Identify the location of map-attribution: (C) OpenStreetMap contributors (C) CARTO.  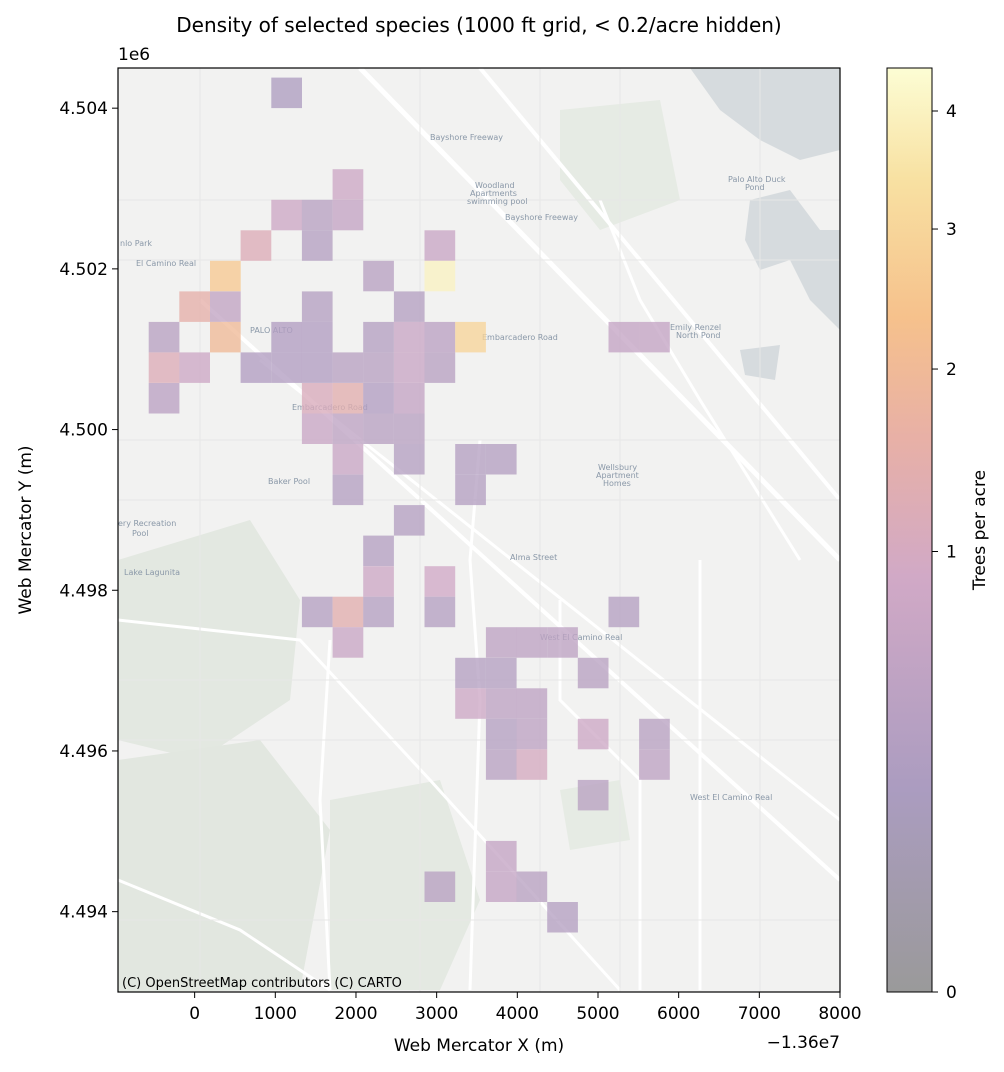
(262, 983).